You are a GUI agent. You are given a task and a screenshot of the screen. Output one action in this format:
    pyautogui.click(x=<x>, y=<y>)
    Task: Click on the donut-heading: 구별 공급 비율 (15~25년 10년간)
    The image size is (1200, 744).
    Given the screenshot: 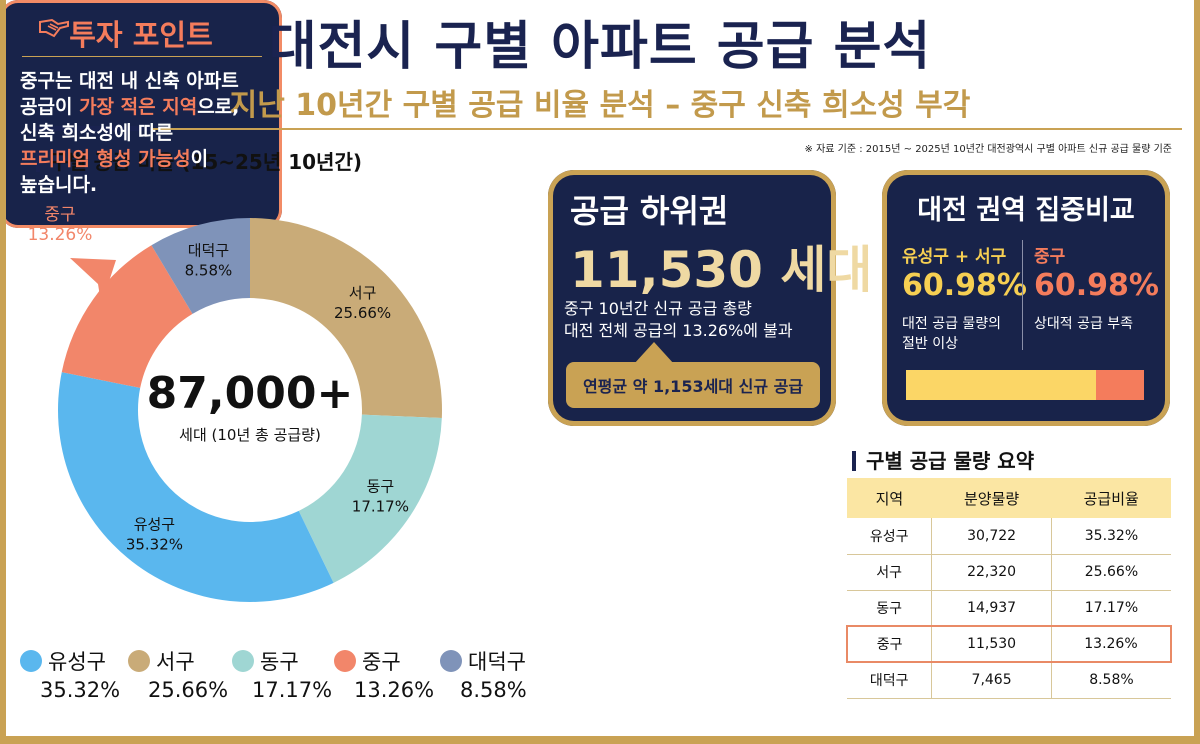 What is the action you would take?
    pyautogui.click(x=199, y=162)
    